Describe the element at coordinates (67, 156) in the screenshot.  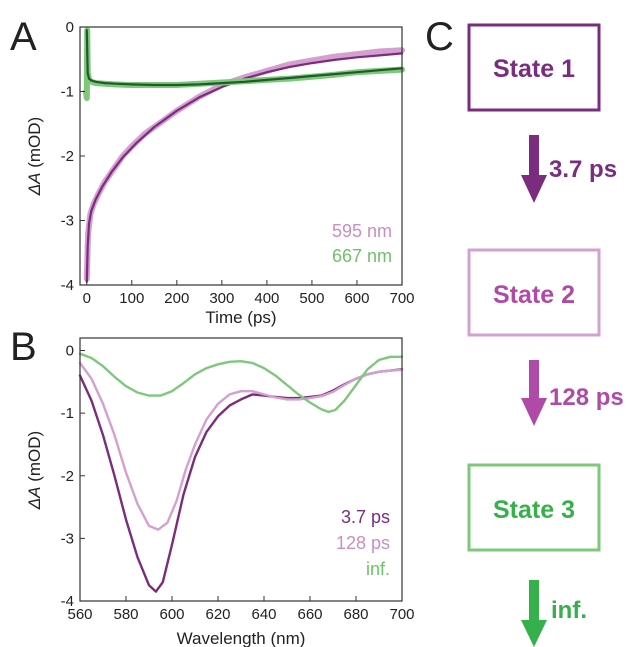
I see `panel-a-ytick-label-2: -2` at that location.